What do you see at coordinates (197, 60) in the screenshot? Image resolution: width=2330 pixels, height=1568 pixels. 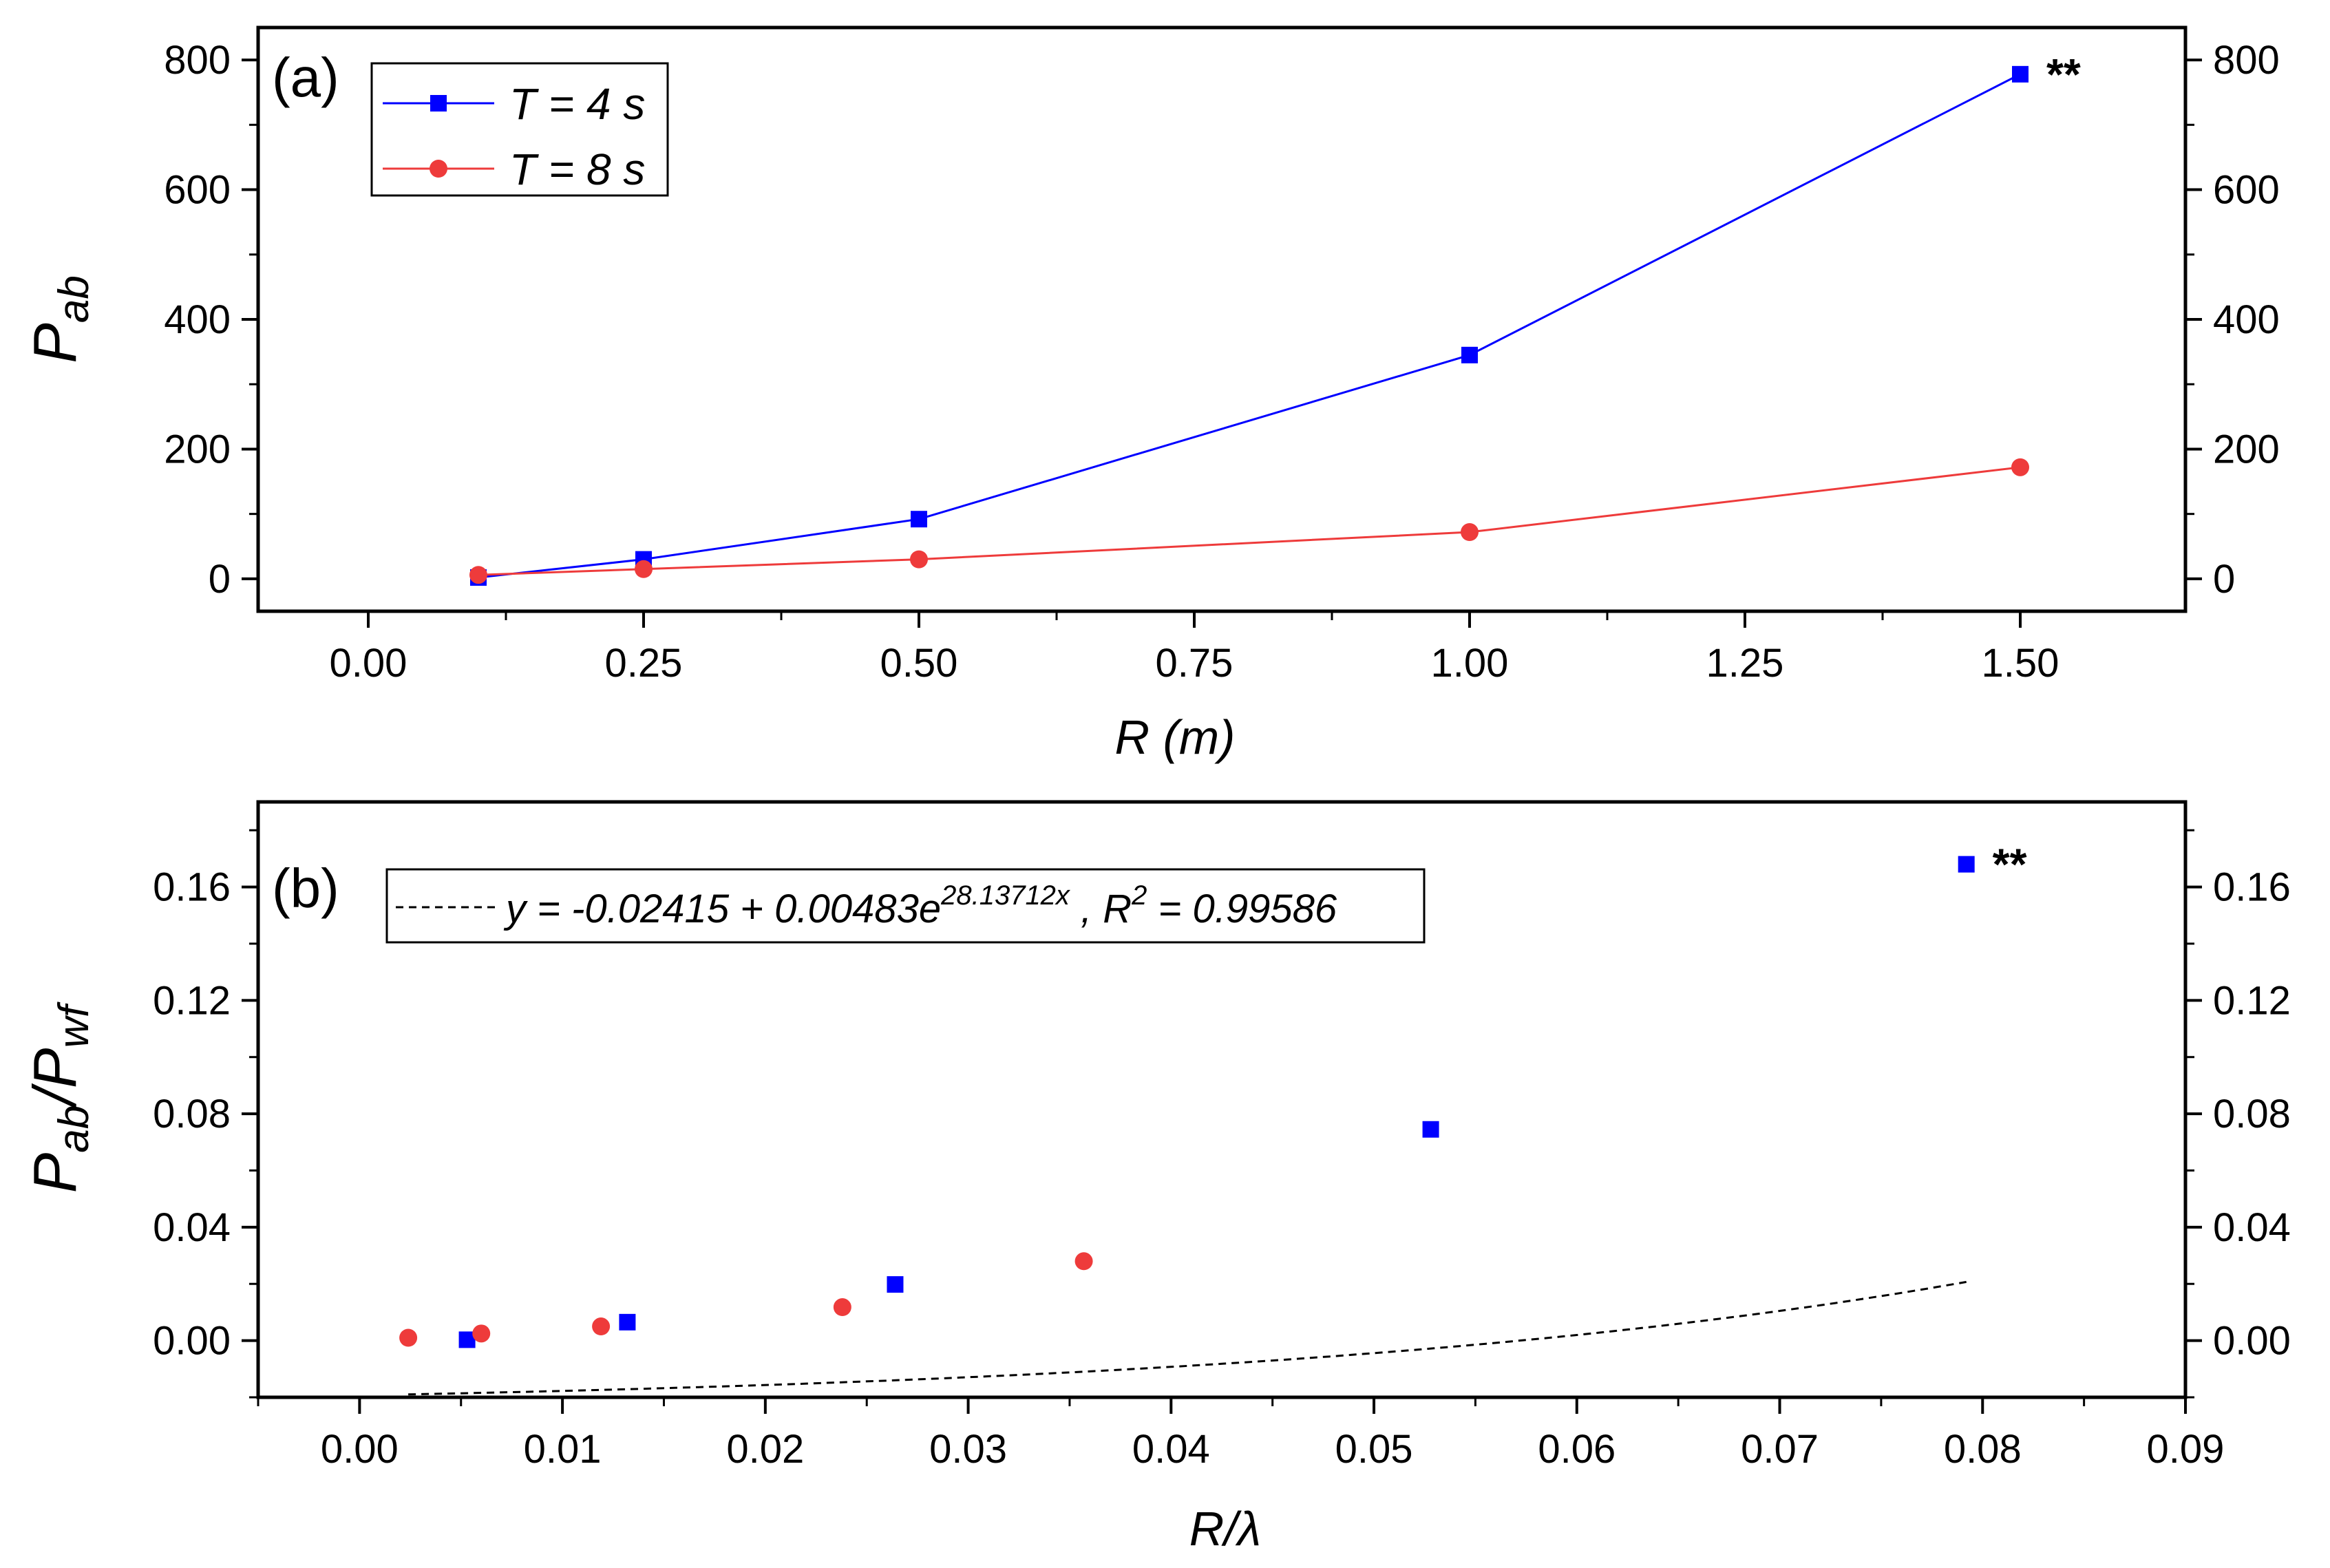 I see `y-tick-label-left: 800` at bounding box center [197, 60].